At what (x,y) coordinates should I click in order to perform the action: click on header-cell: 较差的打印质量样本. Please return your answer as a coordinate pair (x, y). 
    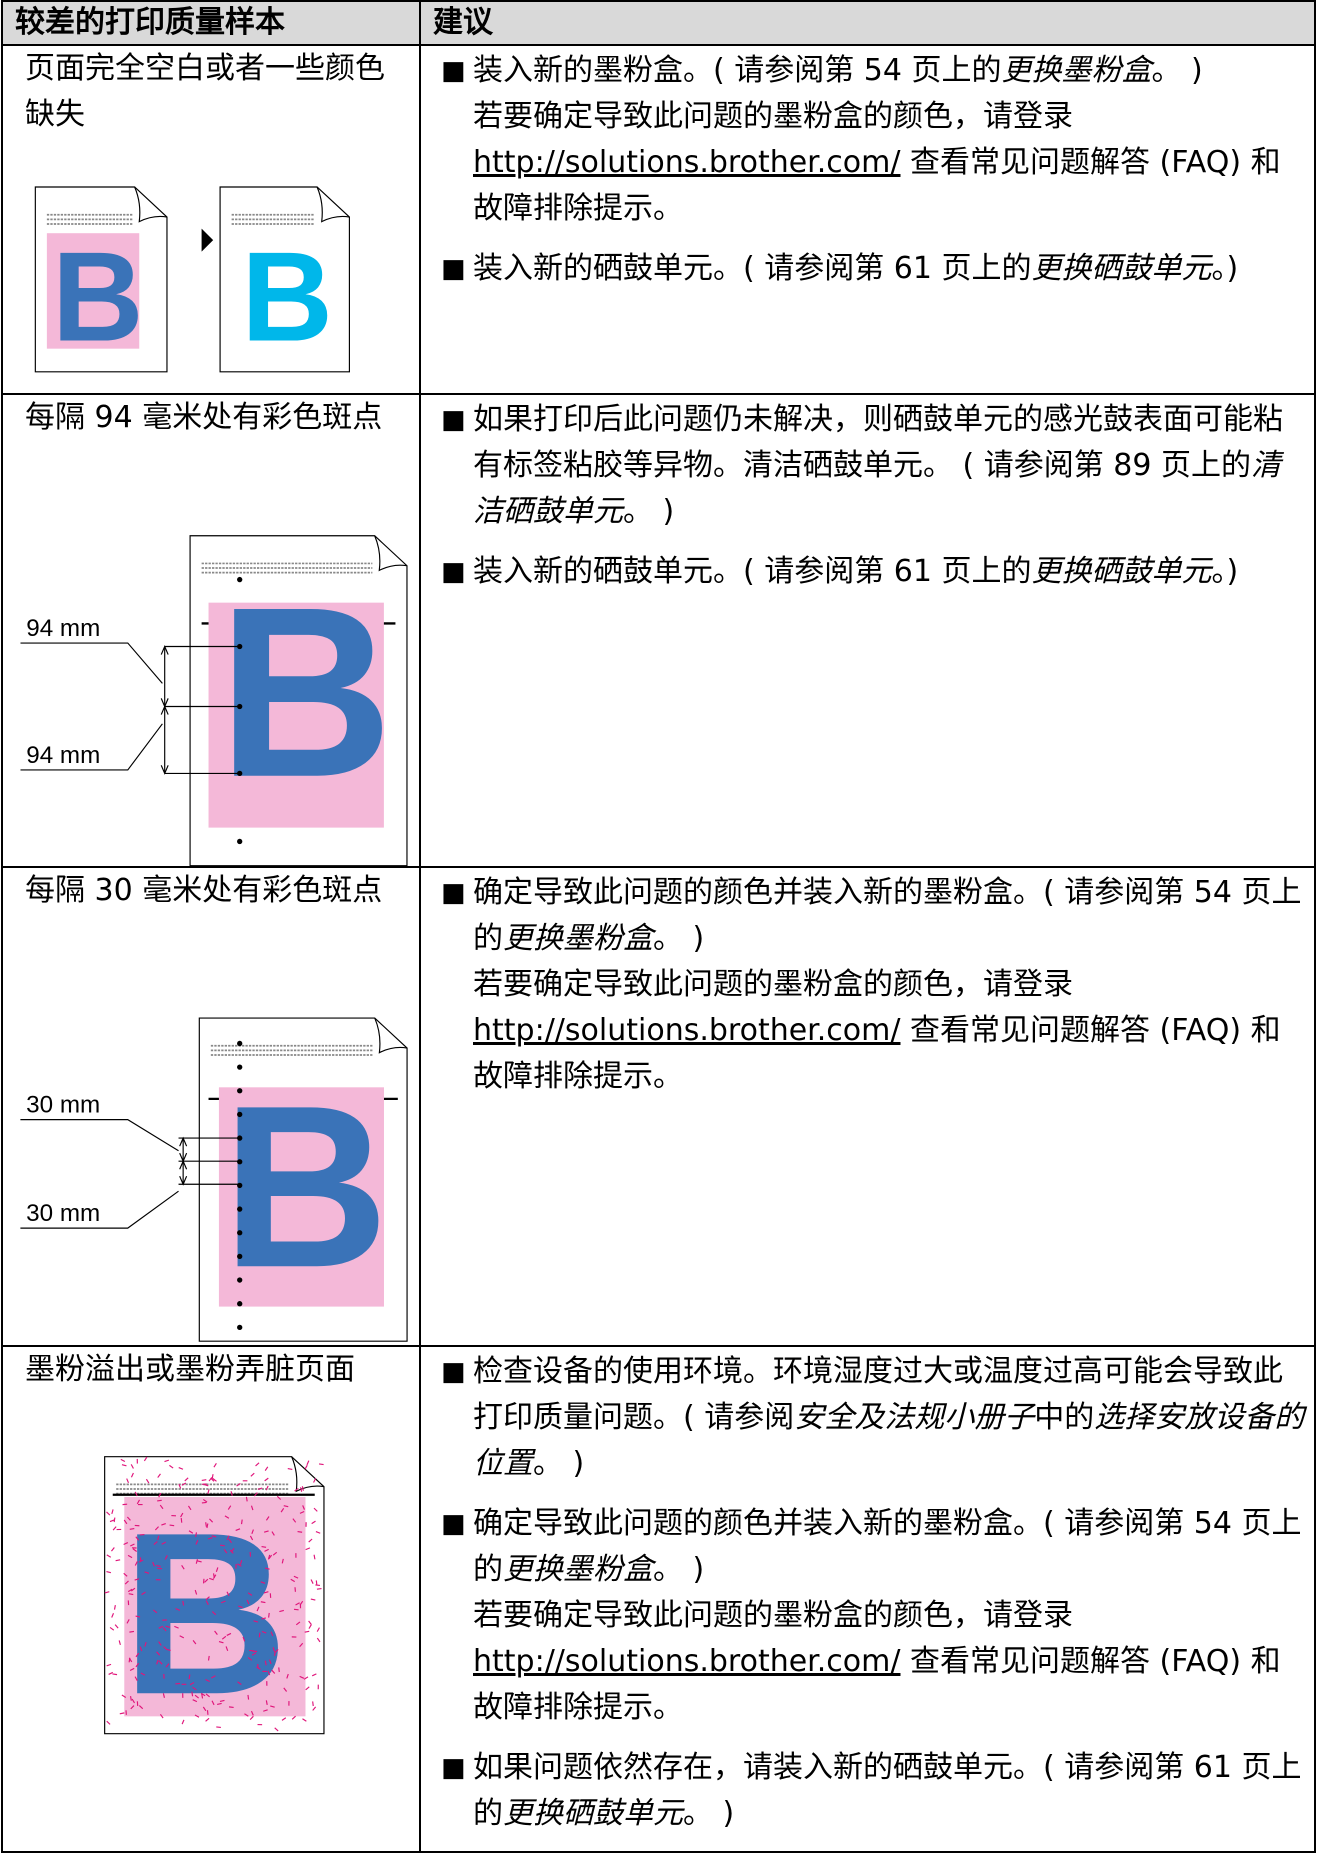
    Looking at the image, I should click on (211, 23).